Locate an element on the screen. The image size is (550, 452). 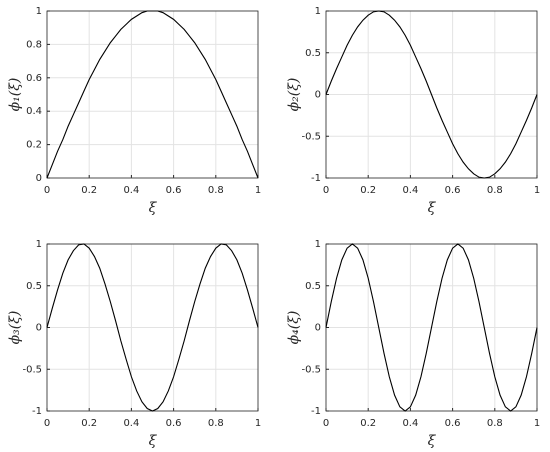
y-tick-label: 0.4 is located at coordinates (34, 111).